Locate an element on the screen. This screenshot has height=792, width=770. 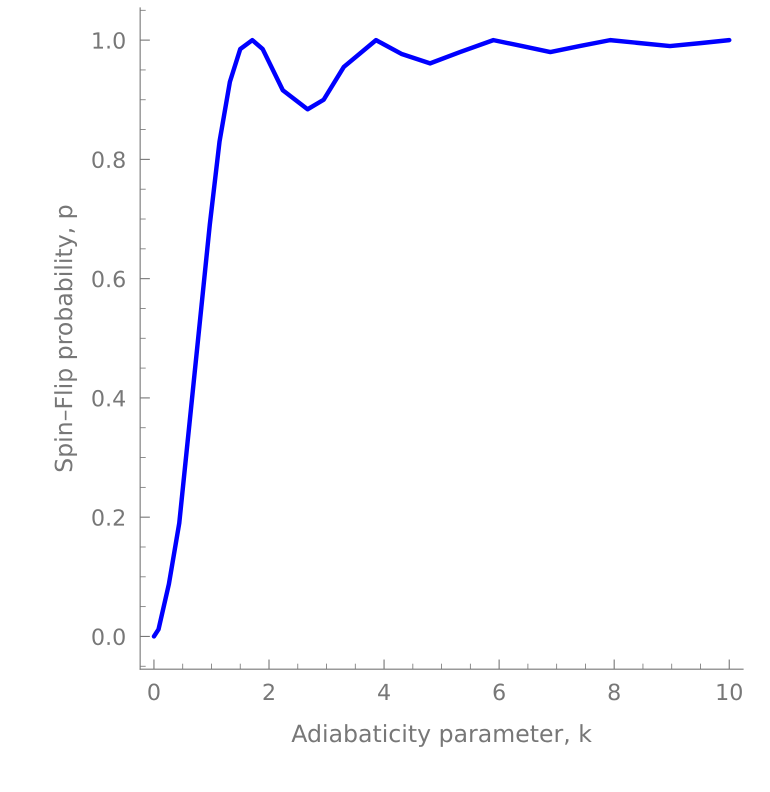
x-tick-label: 6 is located at coordinates (499, 692).